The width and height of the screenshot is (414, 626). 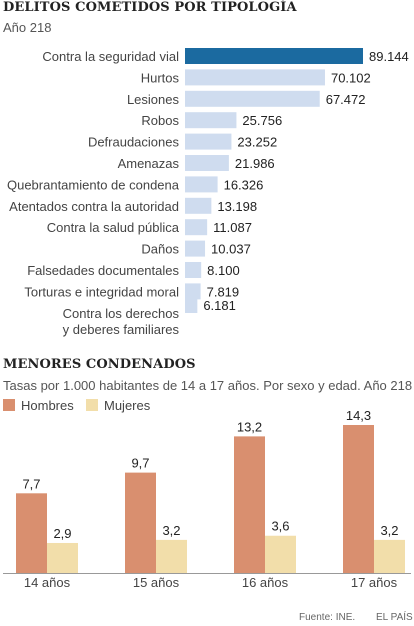 What do you see at coordinates (223, 291) in the screenshot?
I see `value-label-11: 7.819` at bounding box center [223, 291].